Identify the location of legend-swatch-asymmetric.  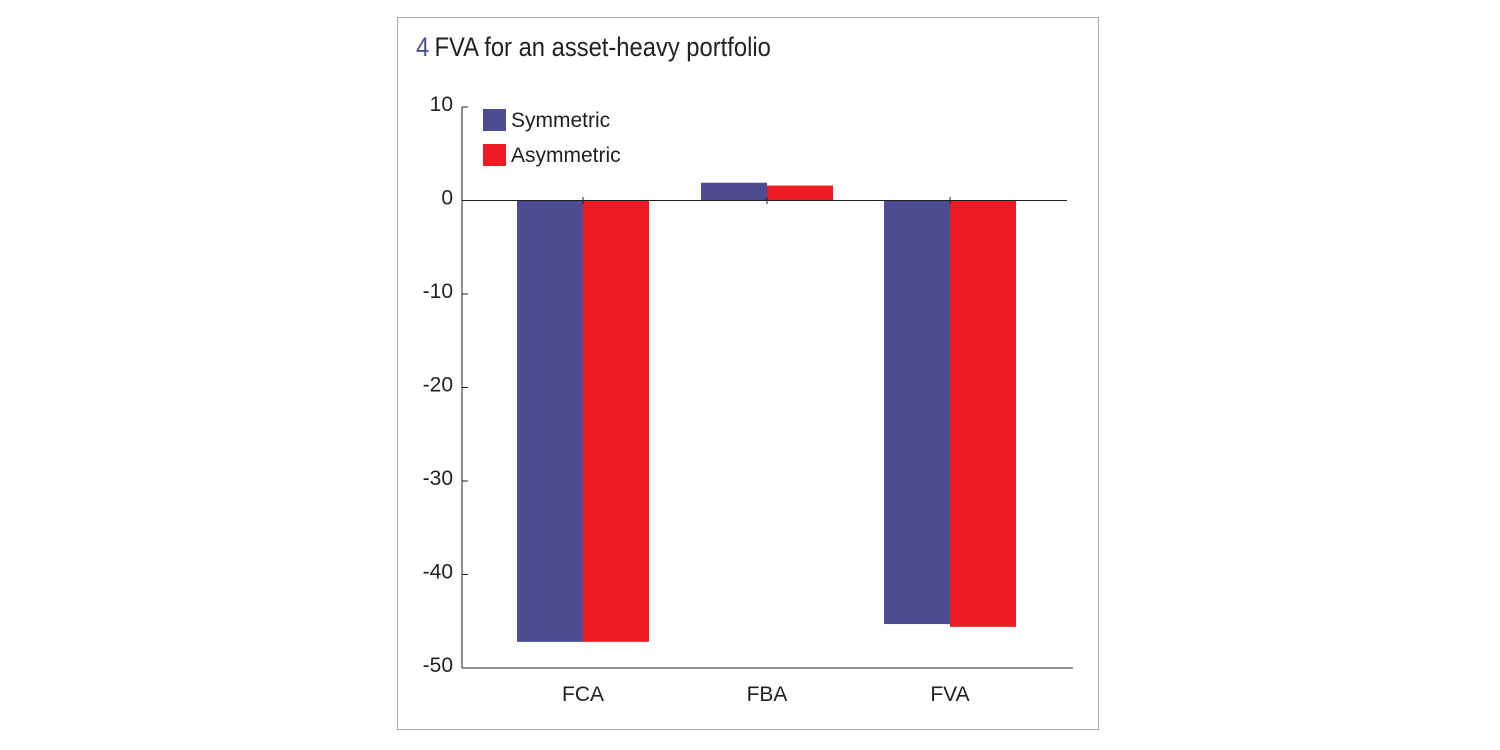
(494, 155).